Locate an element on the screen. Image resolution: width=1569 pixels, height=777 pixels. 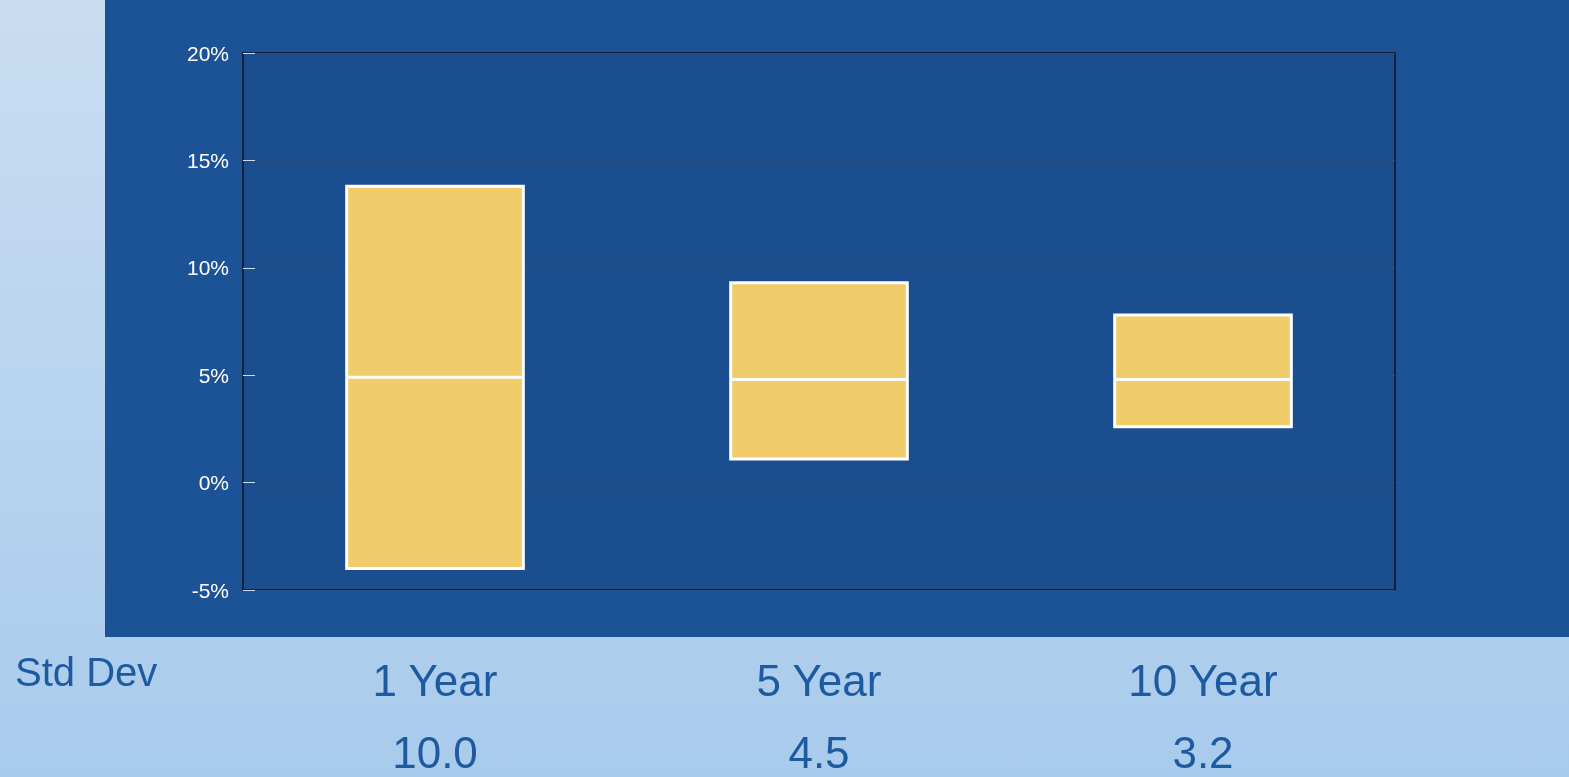
text: 10.0 is located at coordinates (435, 752).